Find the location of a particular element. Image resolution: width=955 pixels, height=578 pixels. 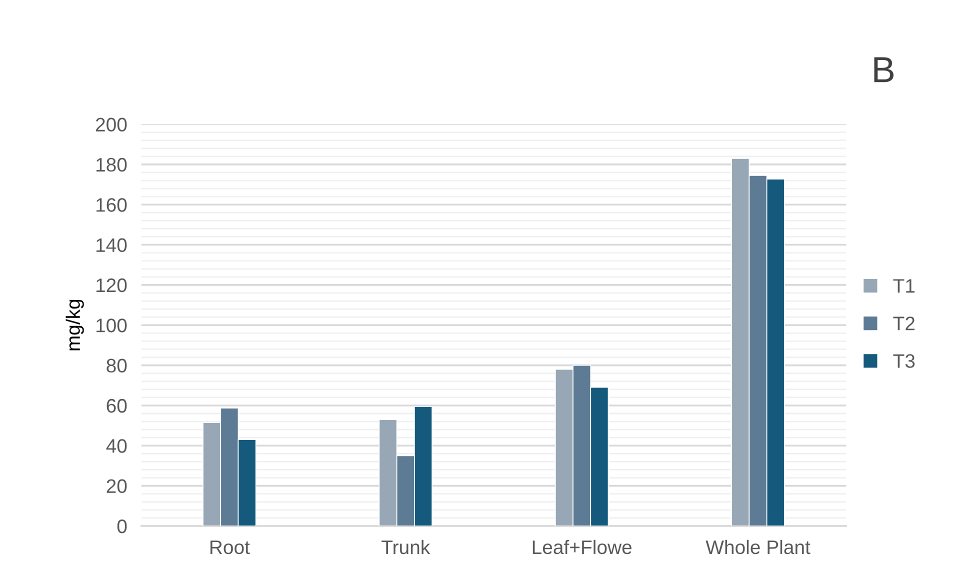

x-tick-label: Trunk is located at coordinates (406, 547).